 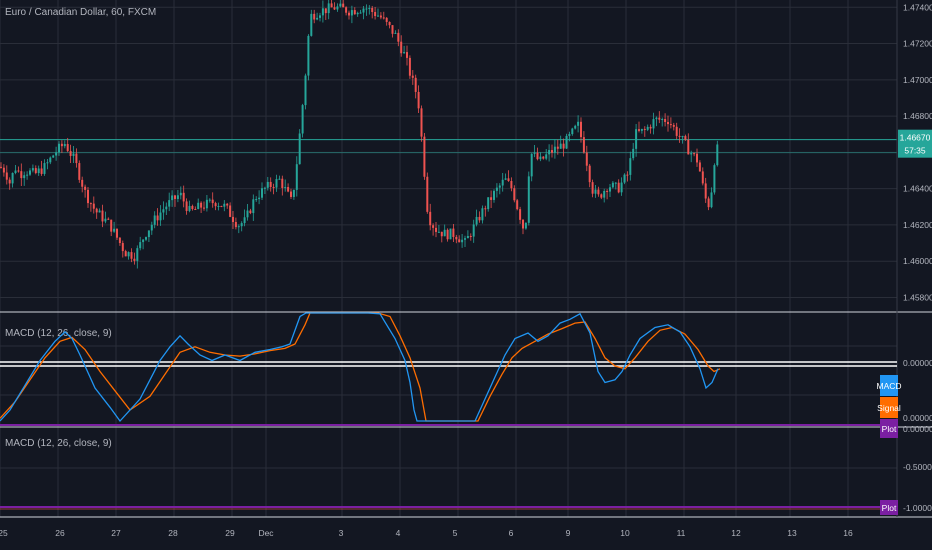 What do you see at coordinates (681, 533) in the screenshot?
I see `time-tick-label: 11` at bounding box center [681, 533].